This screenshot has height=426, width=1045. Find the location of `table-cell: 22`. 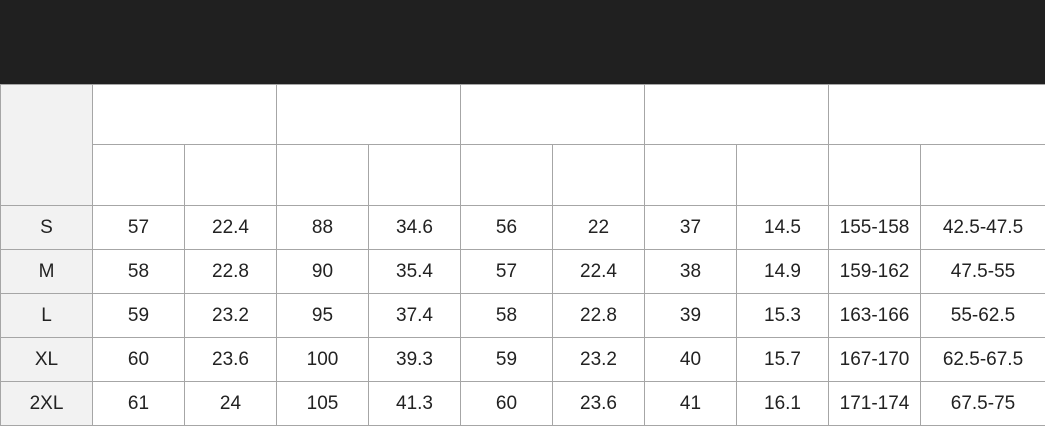

table-cell: 22 is located at coordinates (599, 228).